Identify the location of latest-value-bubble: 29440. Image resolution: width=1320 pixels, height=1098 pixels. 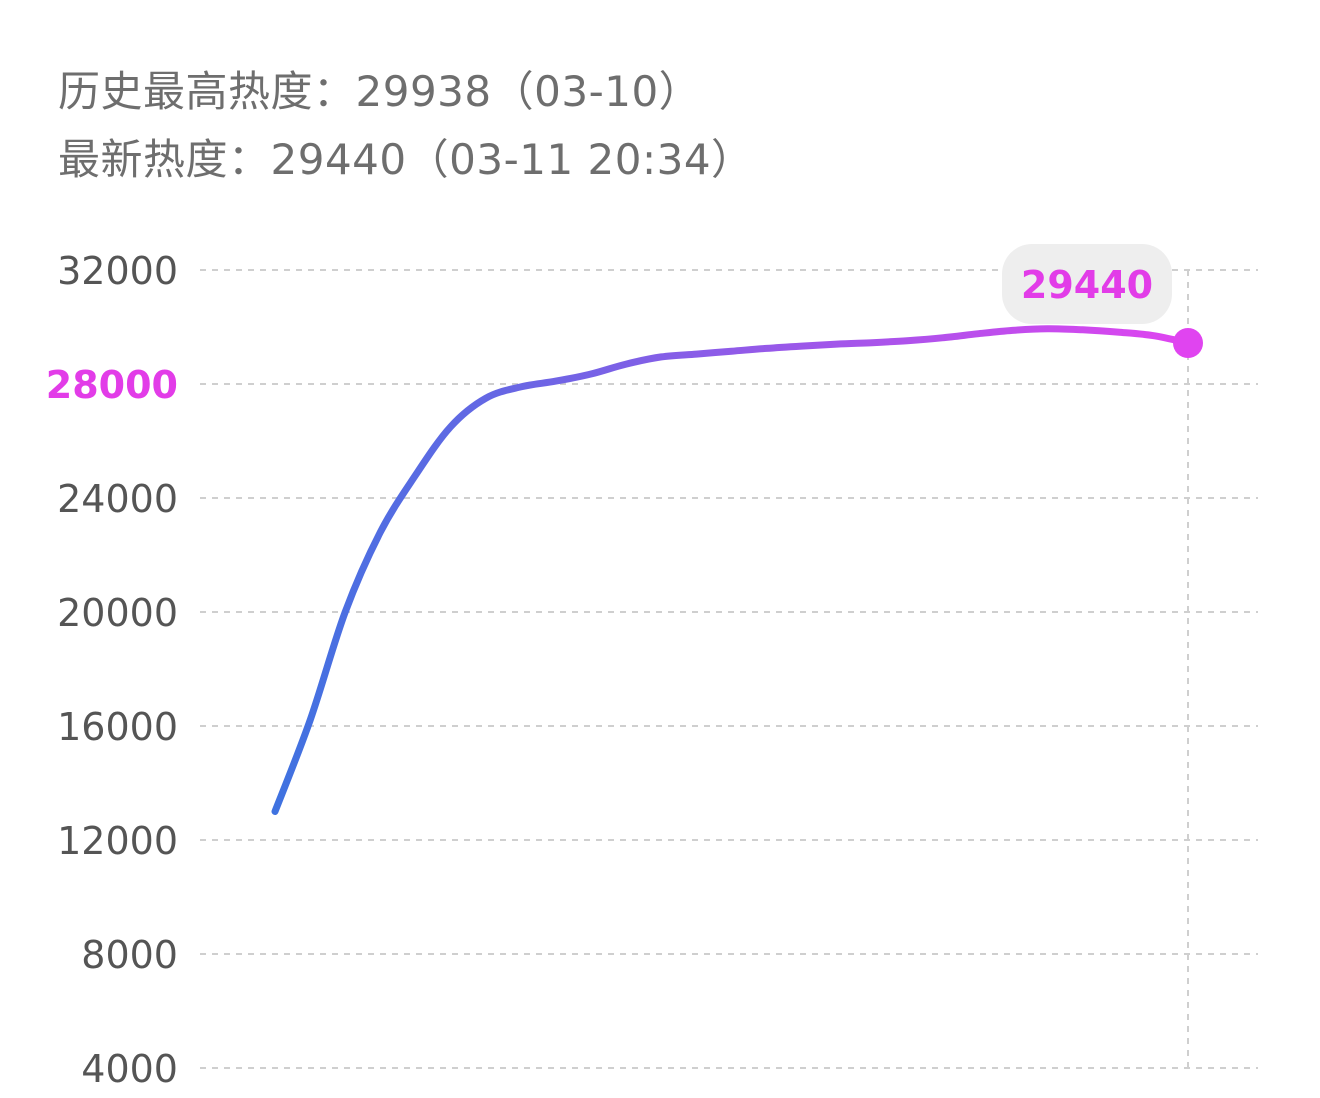
(1087, 284).